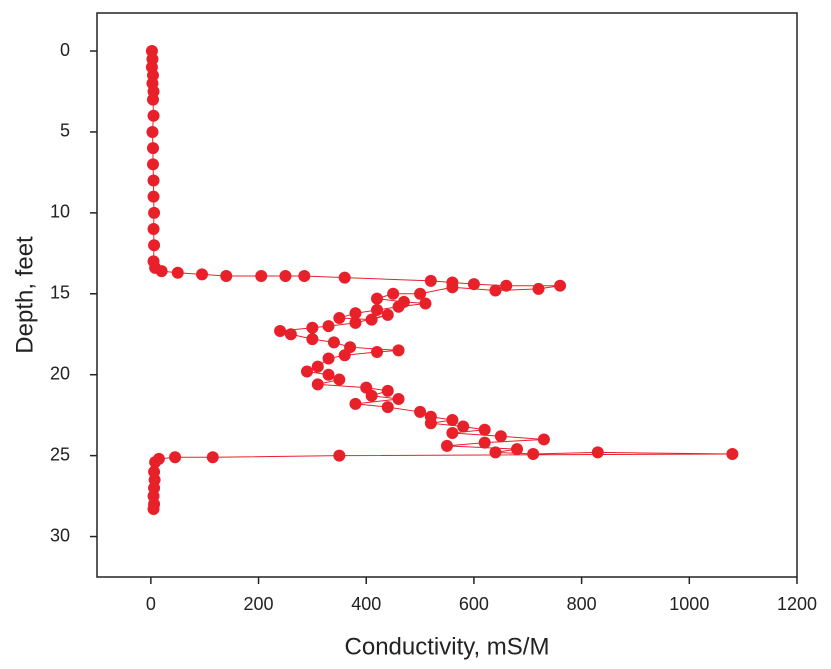  Describe the element at coordinates (60, 454) in the screenshot. I see `y-tick-label: 25` at that location.